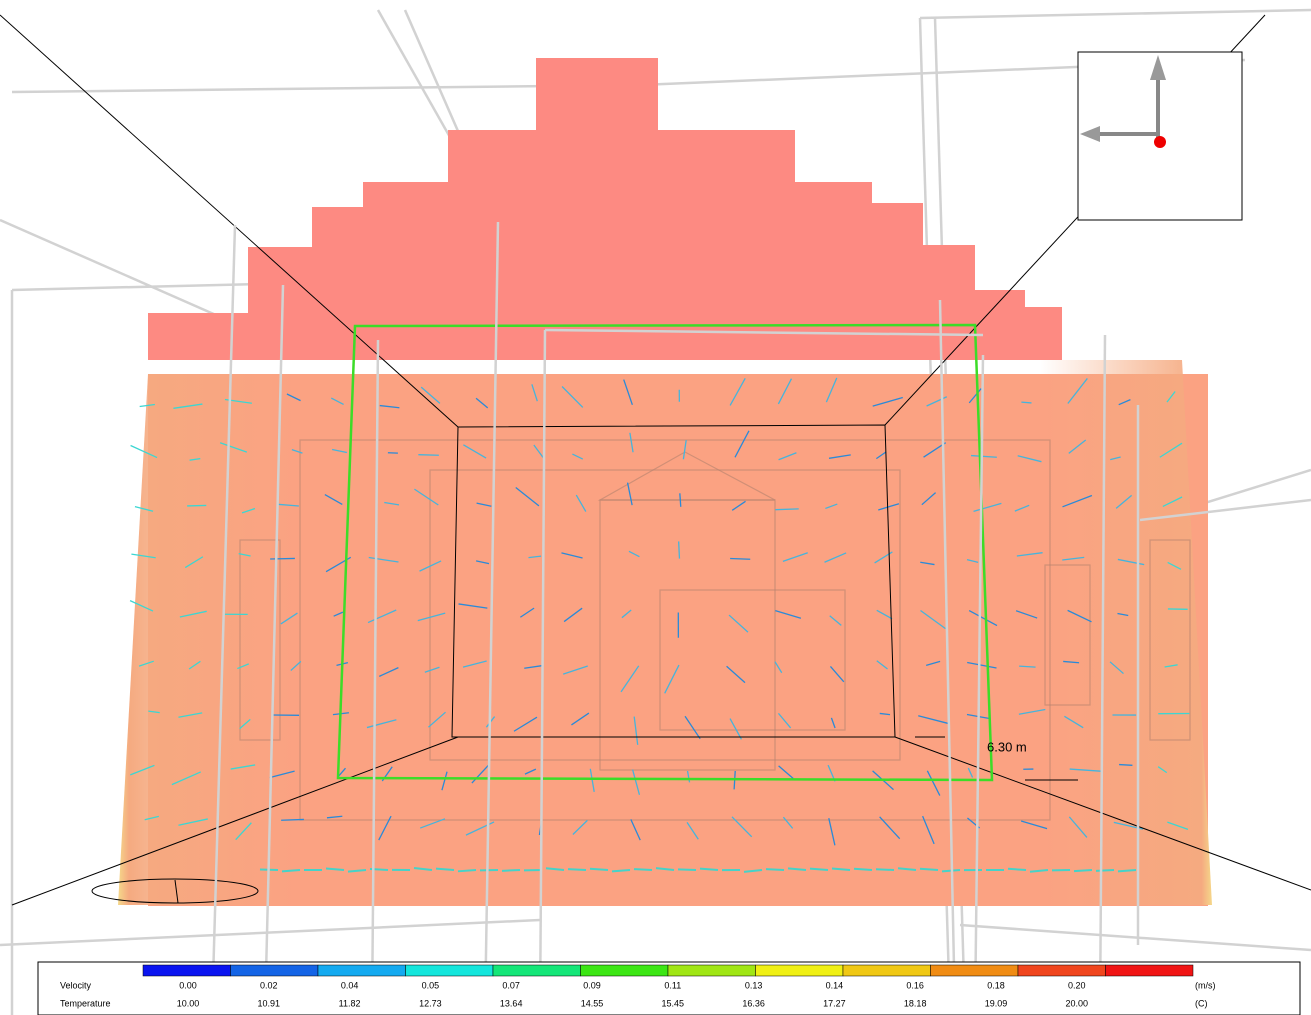 Image resolution: width=1311 pixels, height=1015 pixels. I want to click on axis-triad, so click(1160, 136).